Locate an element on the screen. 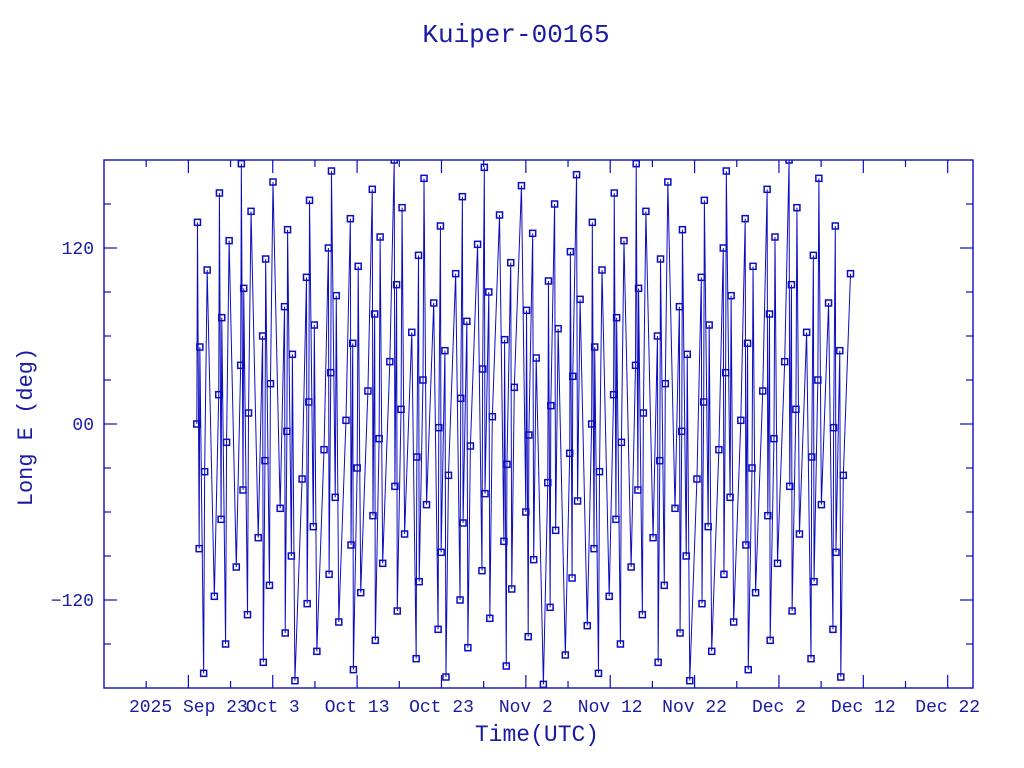 Image resolution: width=1024 pixels, height=768 pixels. x-tick-label: Nov 22 is located at coordinates (694, 708).